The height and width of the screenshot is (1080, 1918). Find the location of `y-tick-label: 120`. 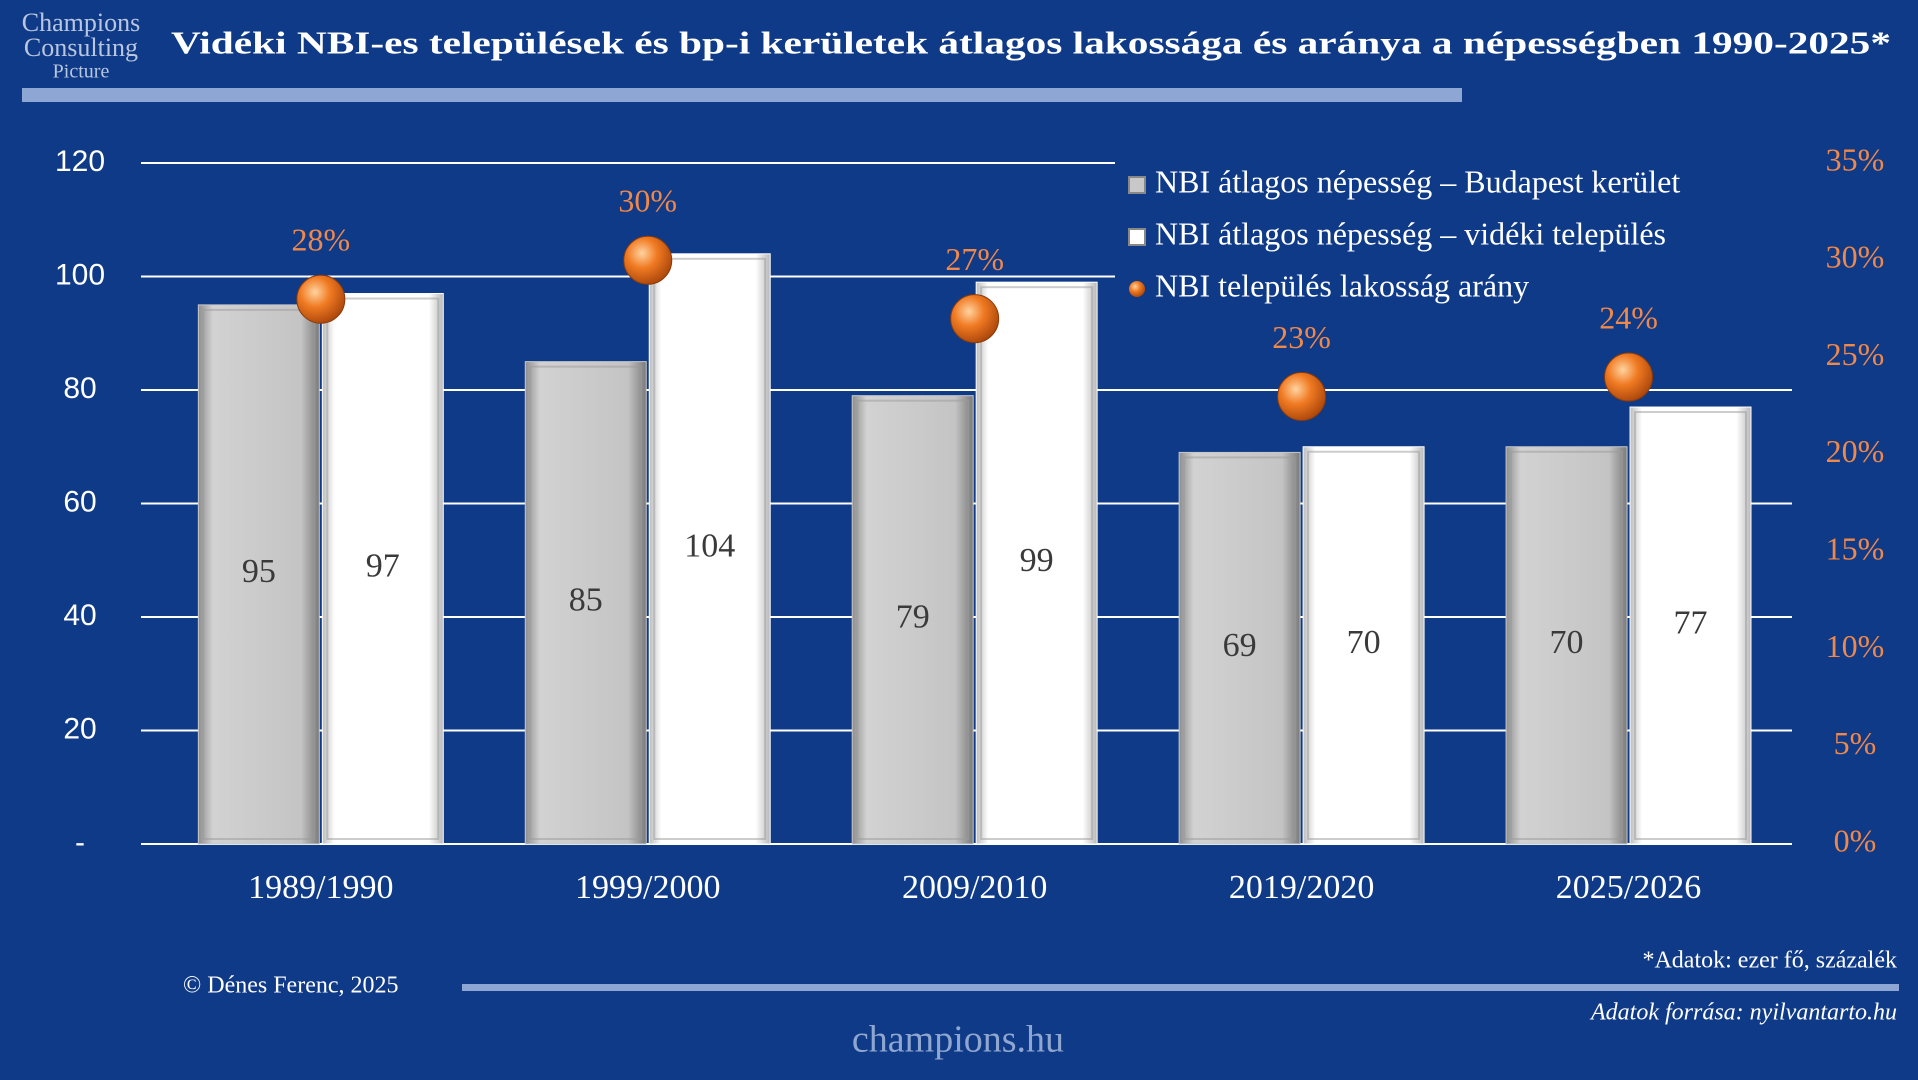

y-tick-label: 120 is located at coordinates (80, 161).